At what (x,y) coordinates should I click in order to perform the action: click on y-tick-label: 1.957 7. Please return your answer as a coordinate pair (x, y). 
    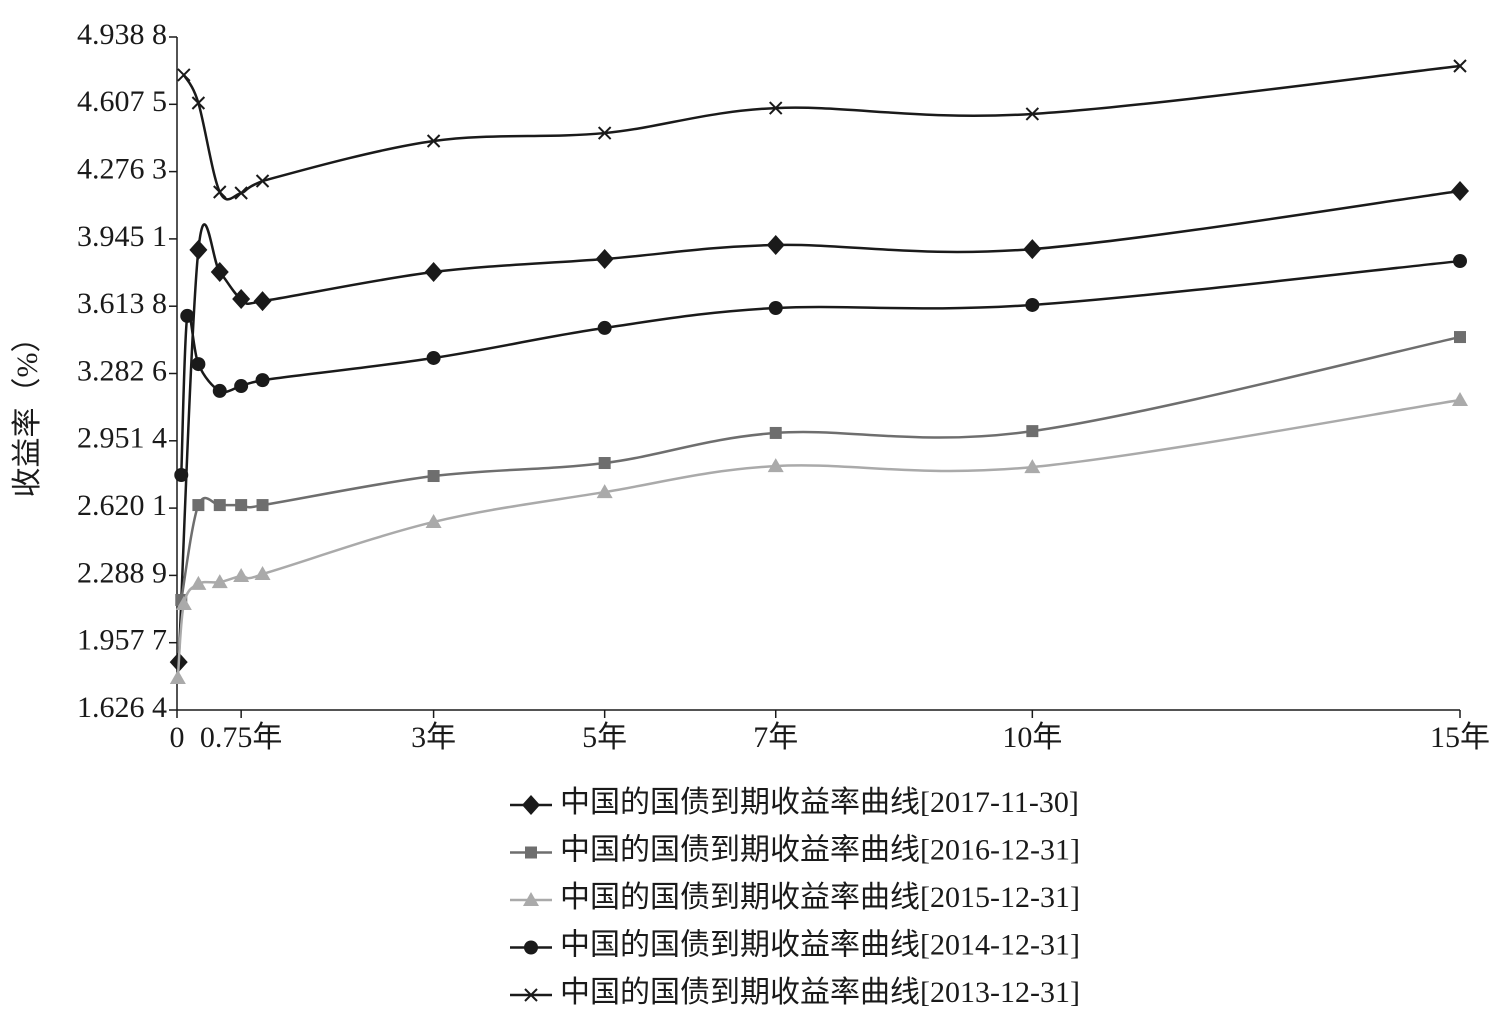
    Looking at the image, I should click on (122, 640).